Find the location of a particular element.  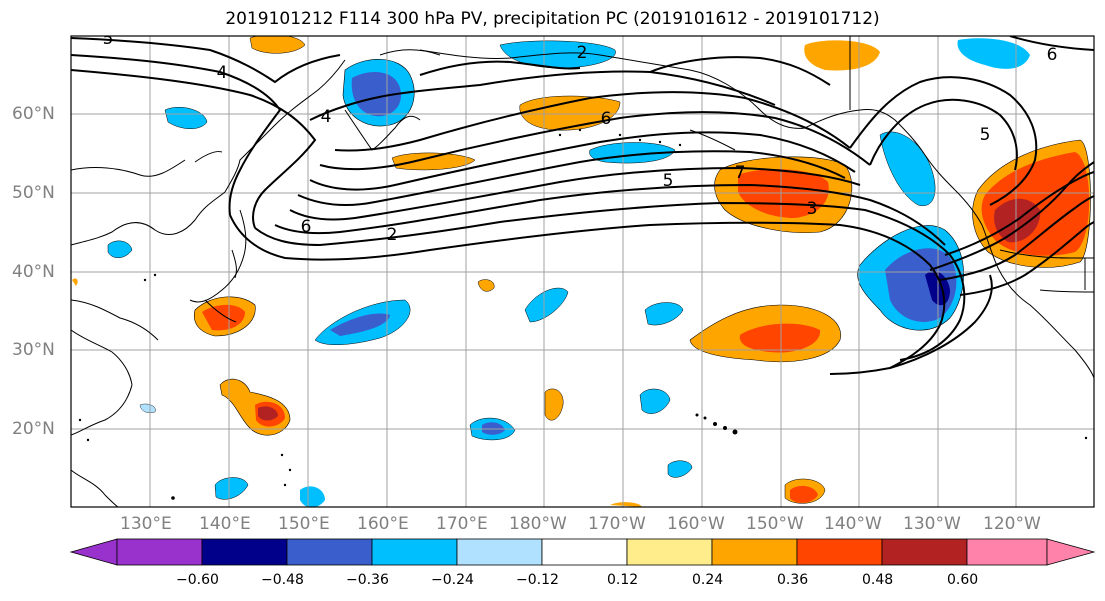

lon-tick-label: 120°W is located at coordinates (1012, 524).